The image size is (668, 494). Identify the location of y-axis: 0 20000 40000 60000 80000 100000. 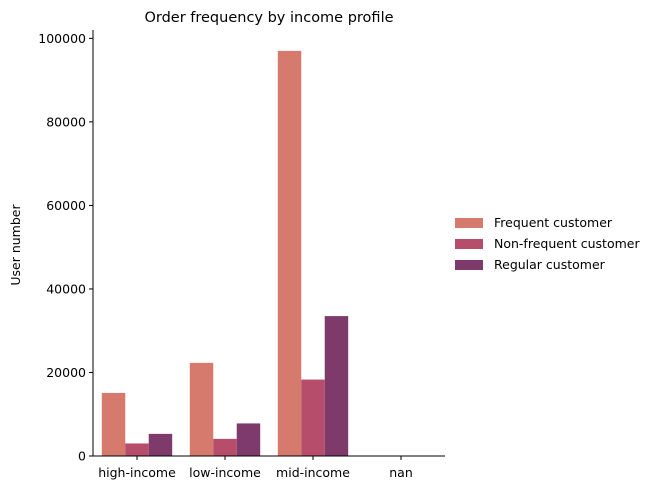
(65, 247).